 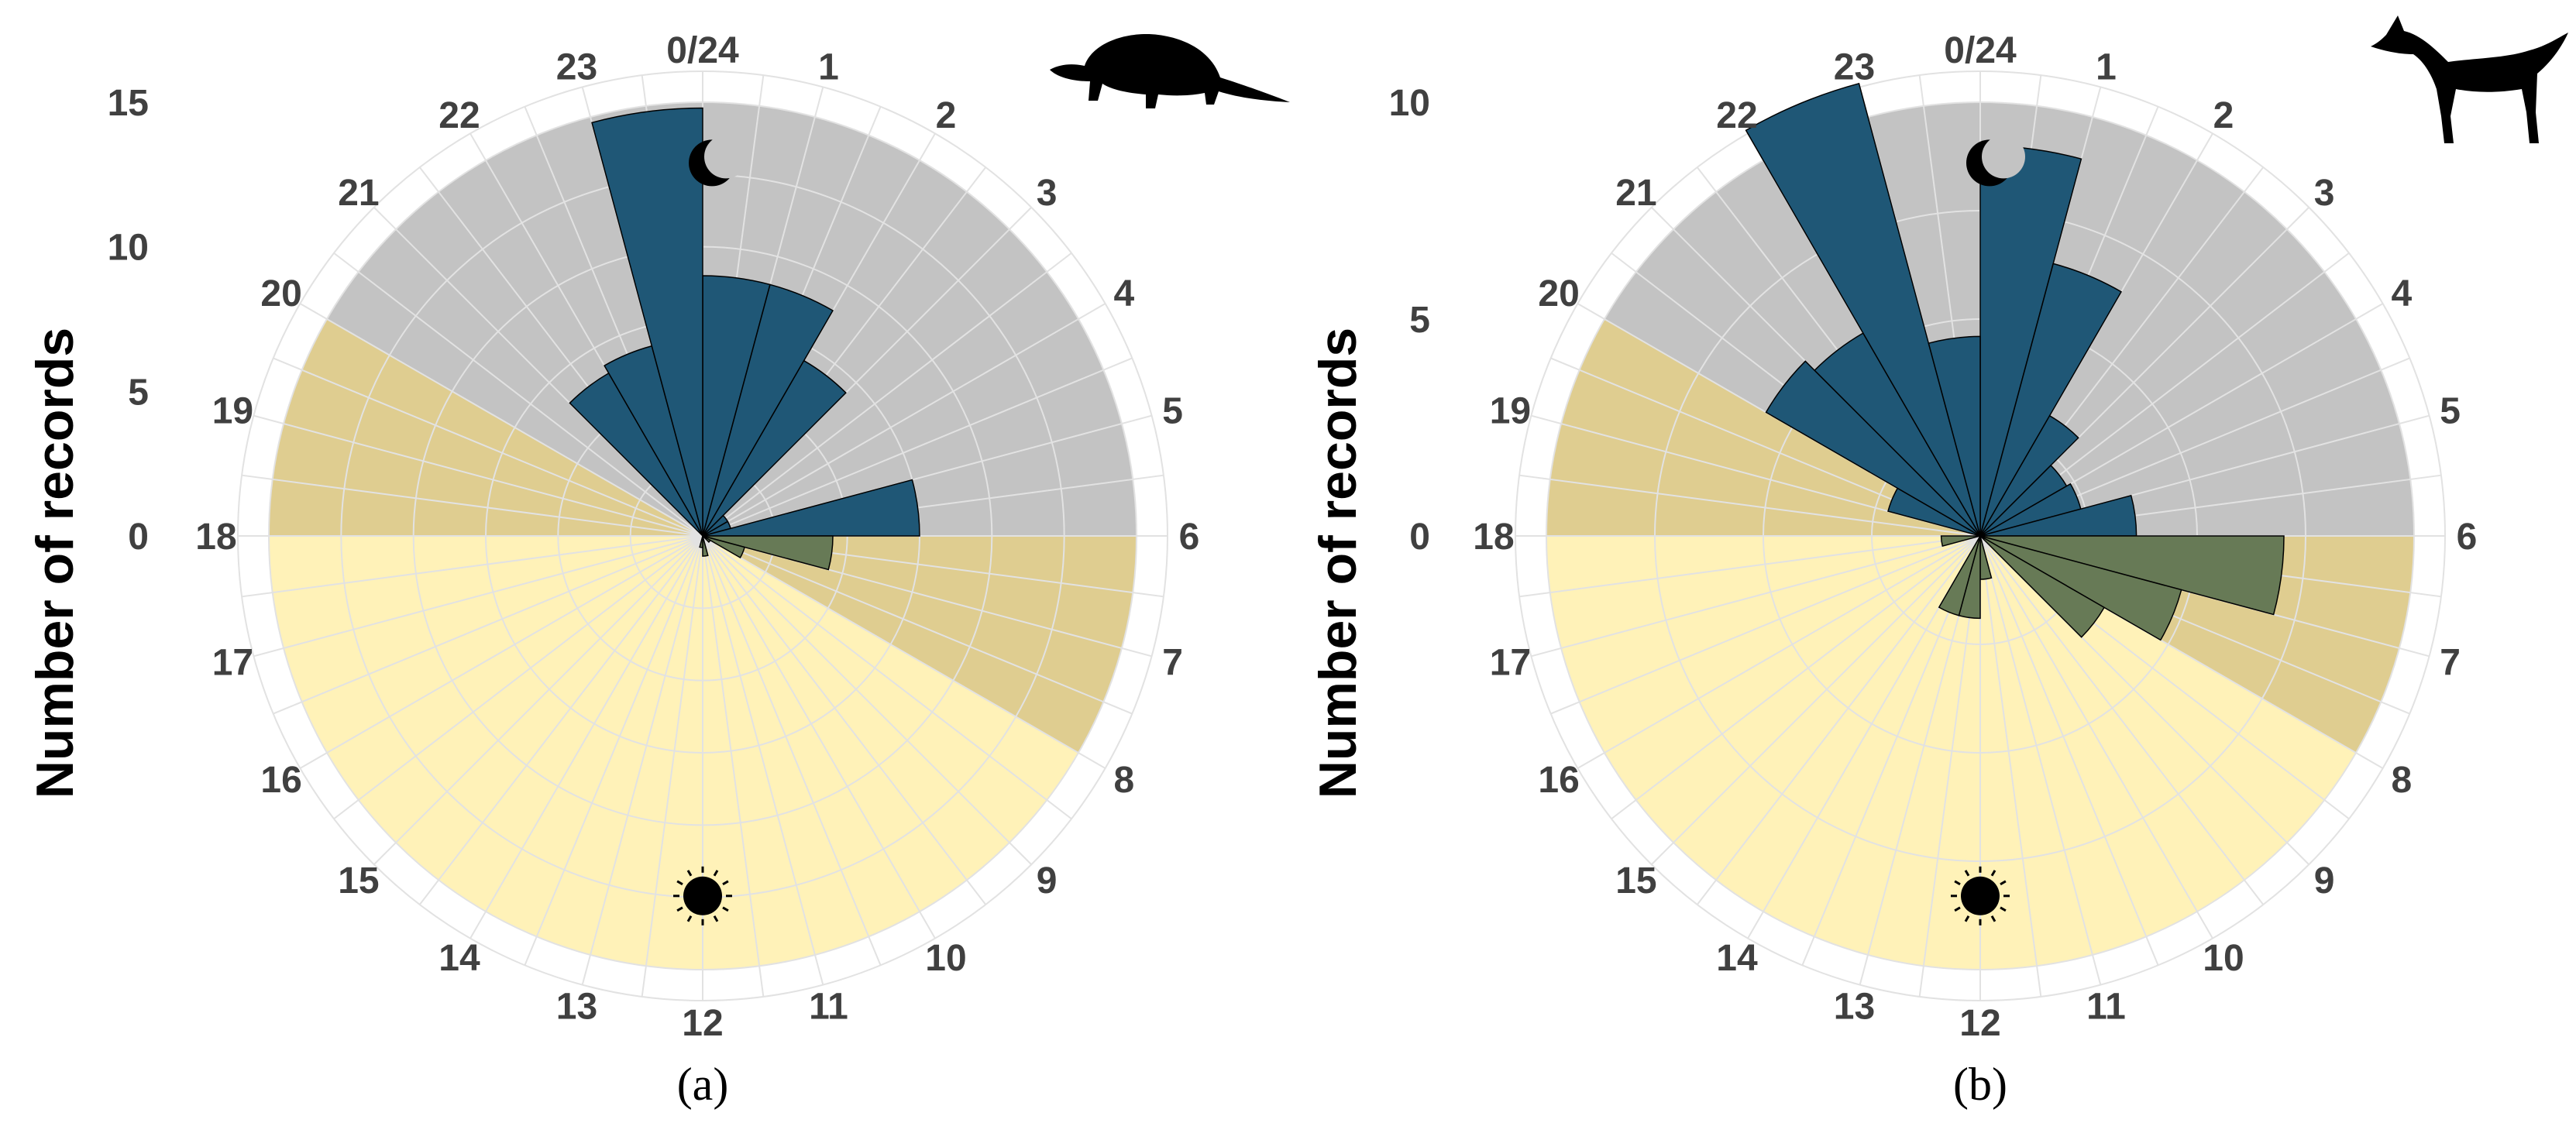 What do you see at coordinates (945, 958) in the screenshot?
I see `hour-label-10: 10` at bounding box center [945, 958].